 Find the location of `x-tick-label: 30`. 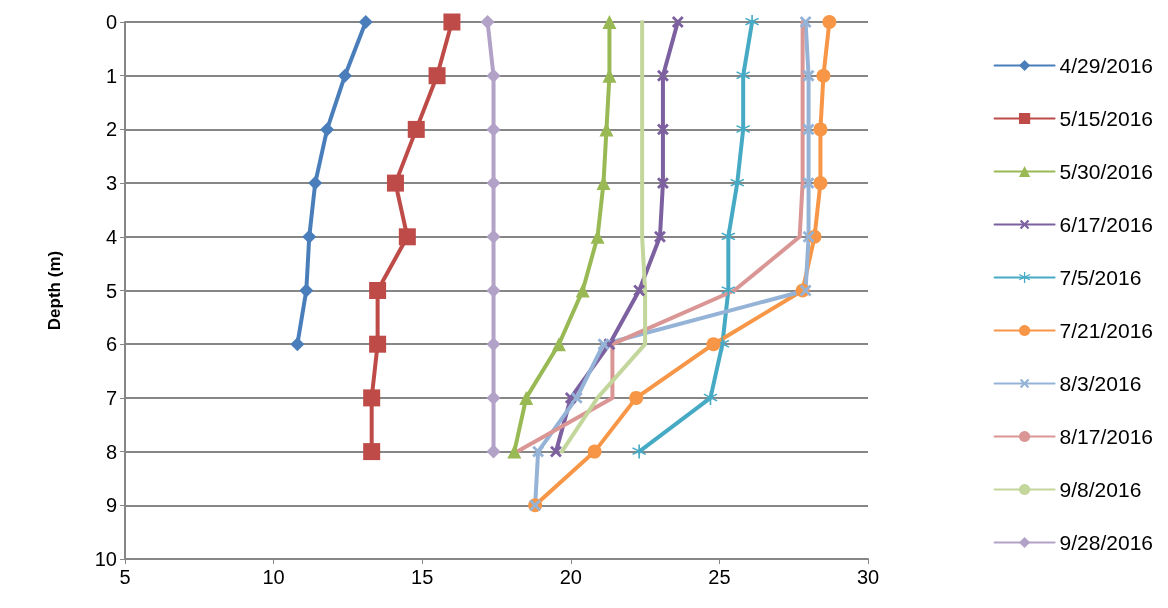

x-tick-label: 30 is located at coordinates (868, 577).